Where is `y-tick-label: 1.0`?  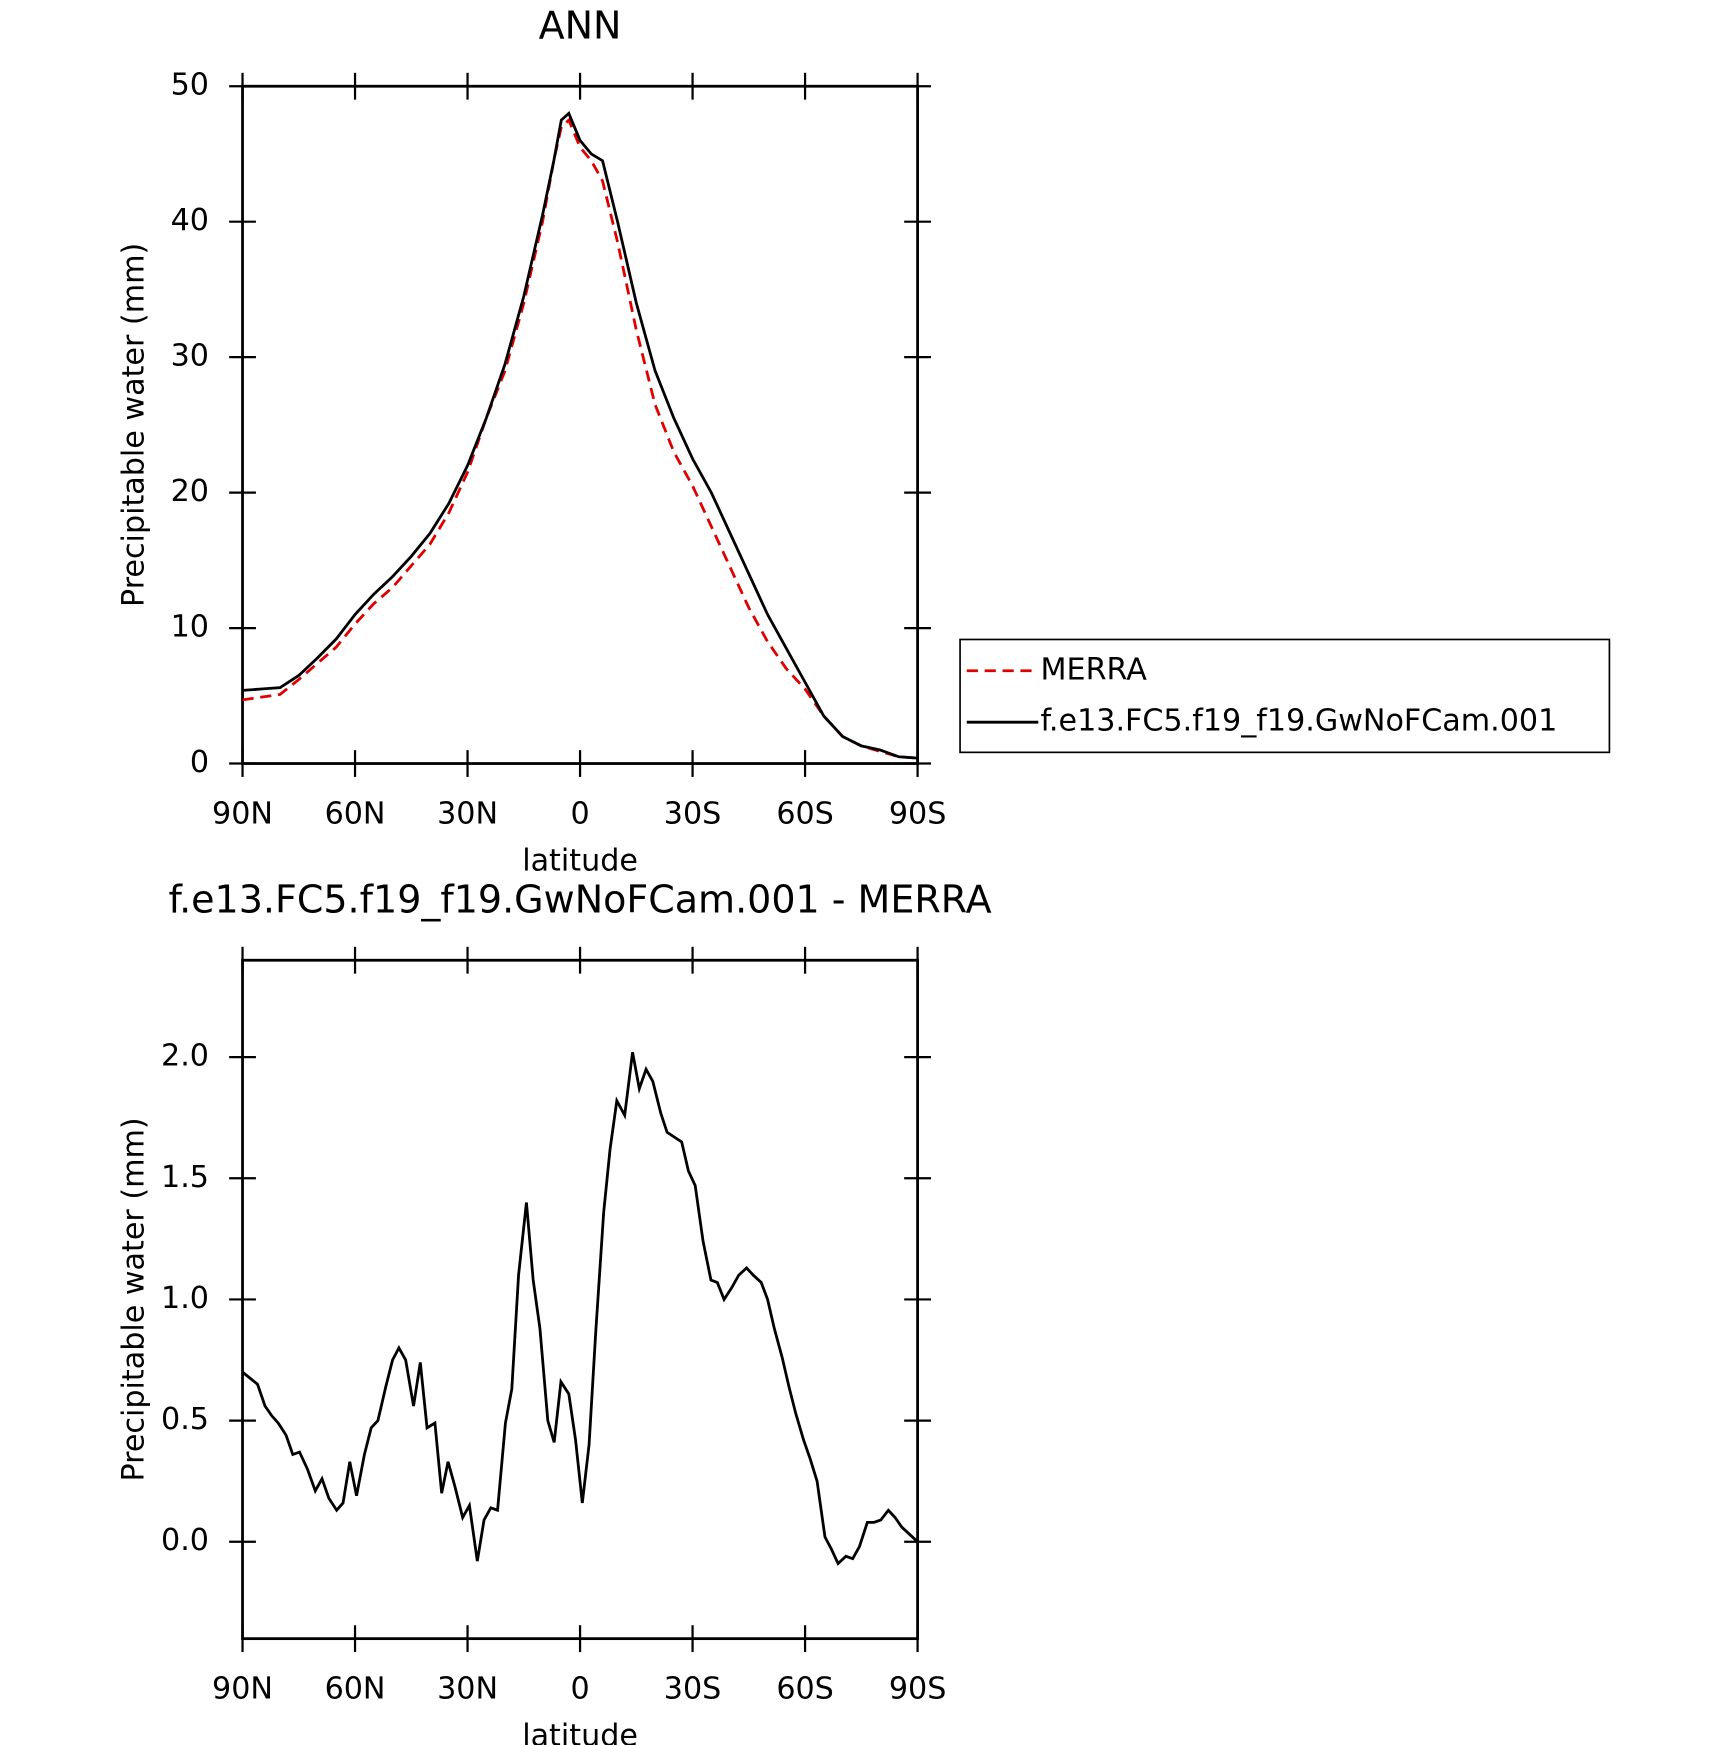 y-tick-label: 1.0 is located at coordinates (185, 1298).